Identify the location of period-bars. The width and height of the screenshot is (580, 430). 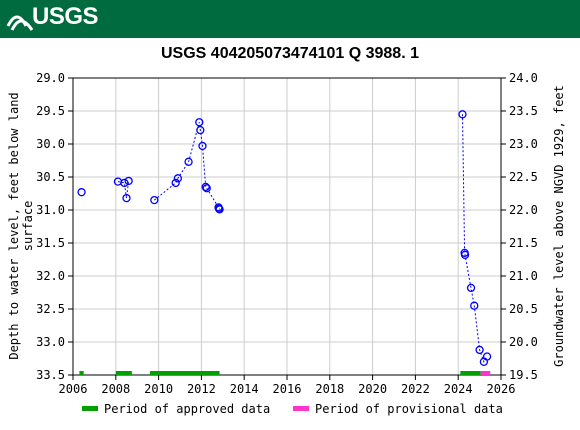
(285, 373).